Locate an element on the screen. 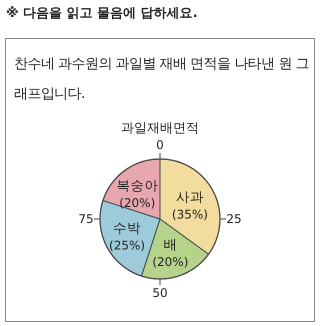  legend-label: 수박 is located at coordinates (127, 228).